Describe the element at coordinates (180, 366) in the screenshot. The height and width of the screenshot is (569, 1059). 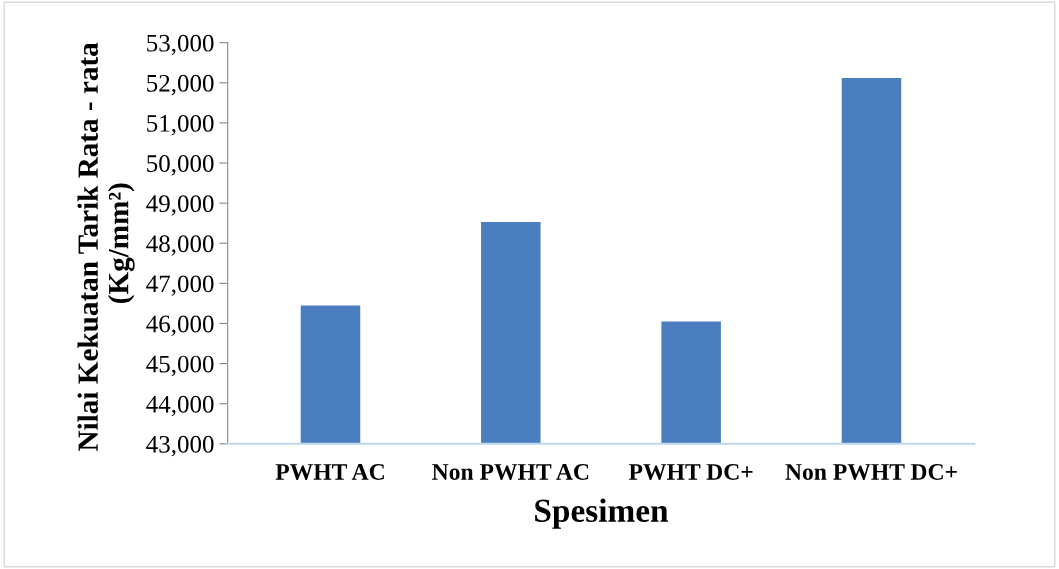
I see `y-tick-label: 45,000` at that location.